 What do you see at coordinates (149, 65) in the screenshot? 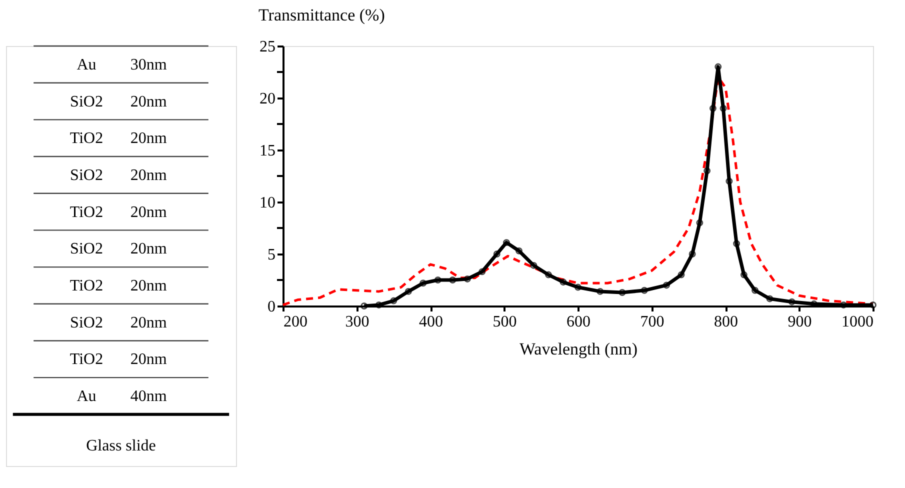
I see `text: 30nm` at bounding box center [149, 65].